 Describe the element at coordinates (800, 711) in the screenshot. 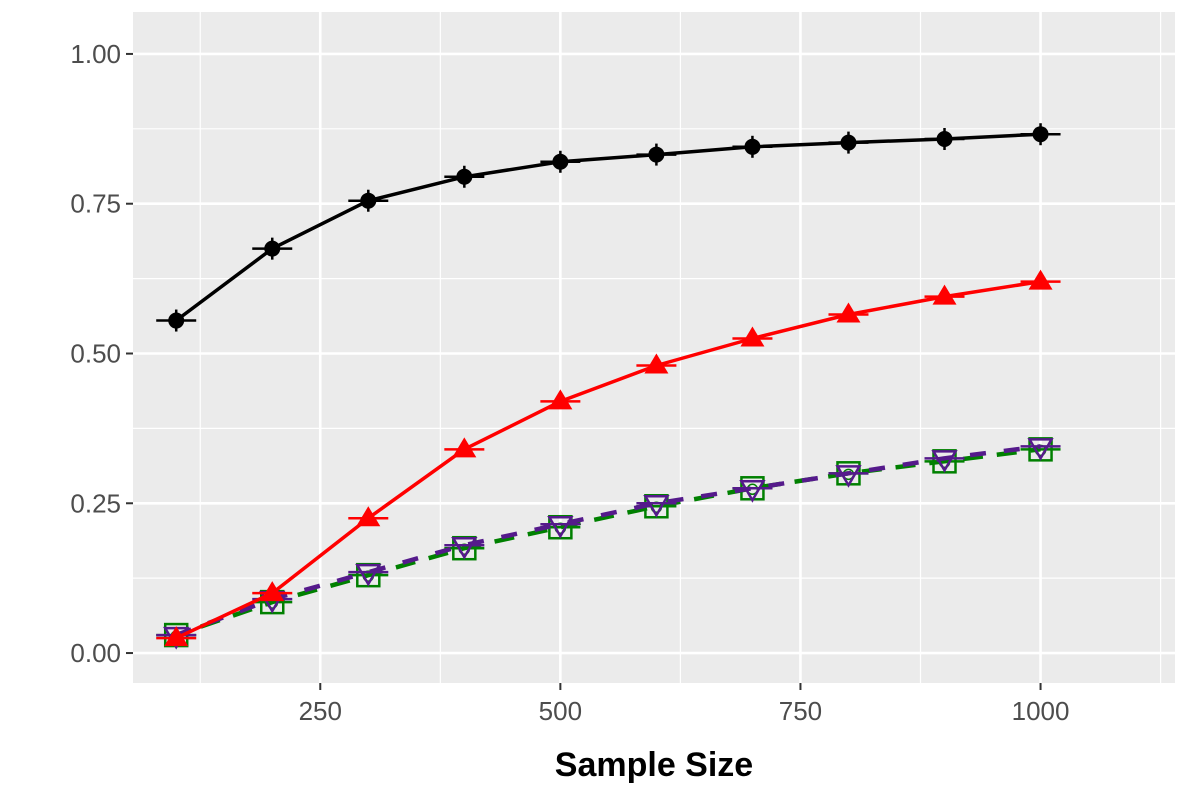

I see `x-tick-label: 750` at that location.